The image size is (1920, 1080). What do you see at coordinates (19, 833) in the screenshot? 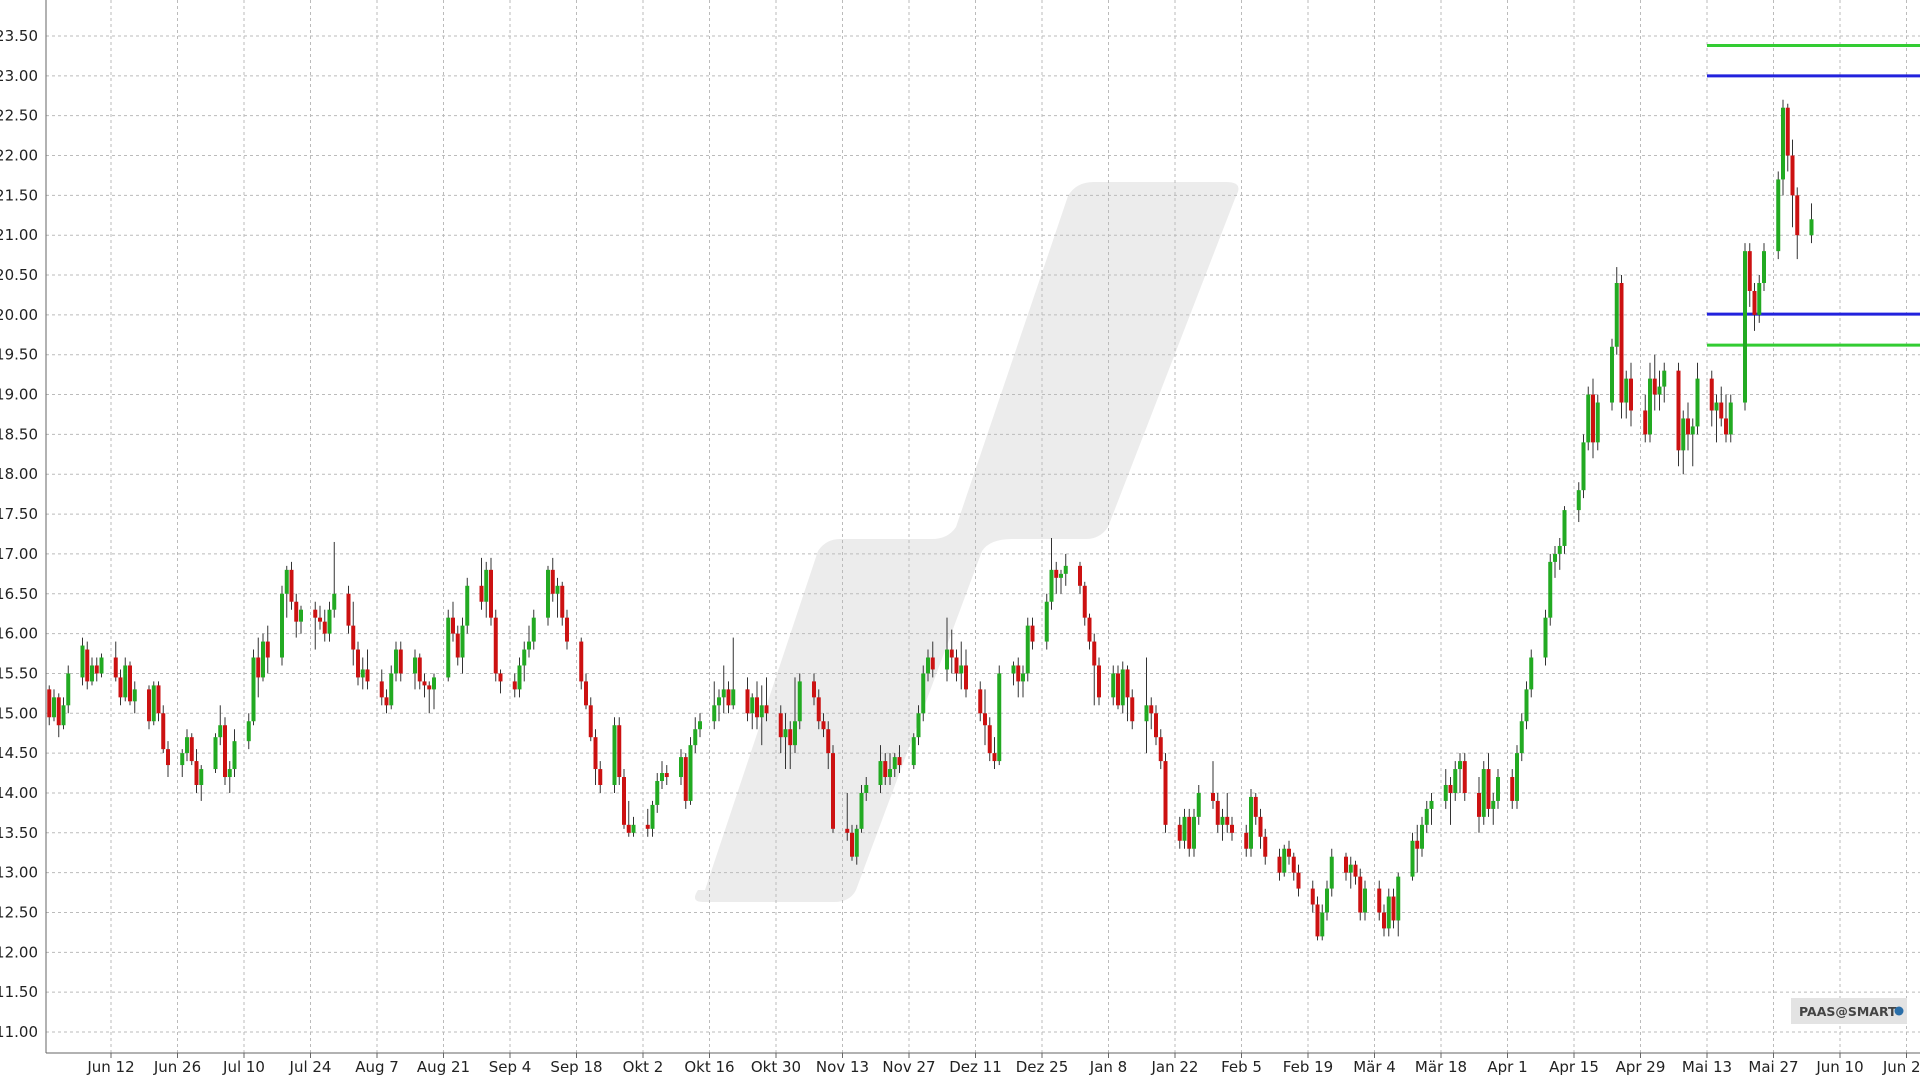
I see `y-tick-label: 13.50` at bounding box center [19, 833].